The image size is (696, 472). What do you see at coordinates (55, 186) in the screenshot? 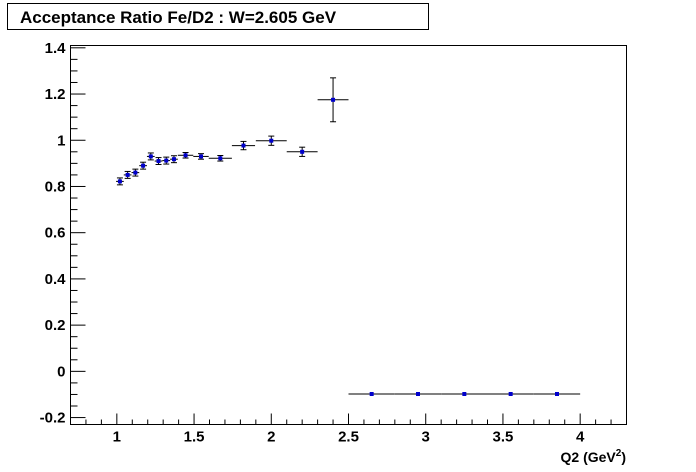
I see `y-tick-label: 0.8` at bounding box center [55, 186].